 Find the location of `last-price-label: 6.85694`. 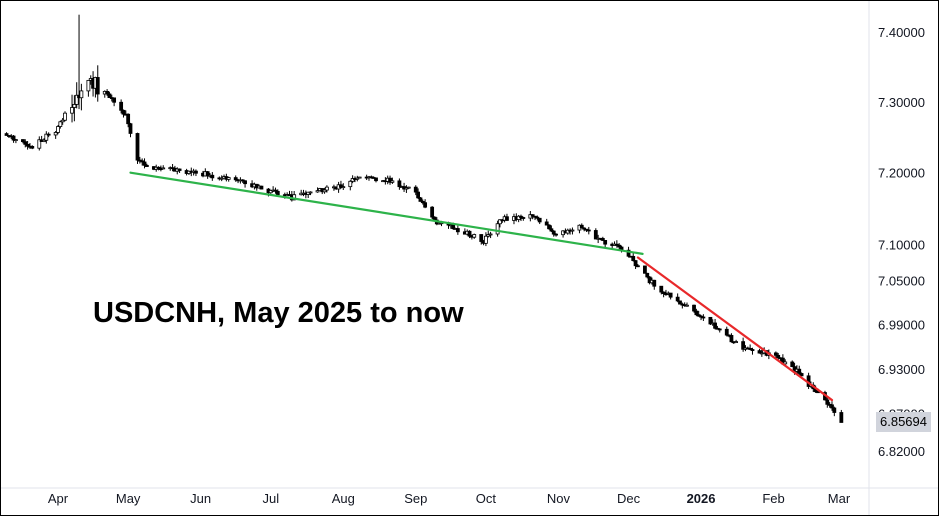

last-price-label: 6.85694 is located at coordinates (903, 422).